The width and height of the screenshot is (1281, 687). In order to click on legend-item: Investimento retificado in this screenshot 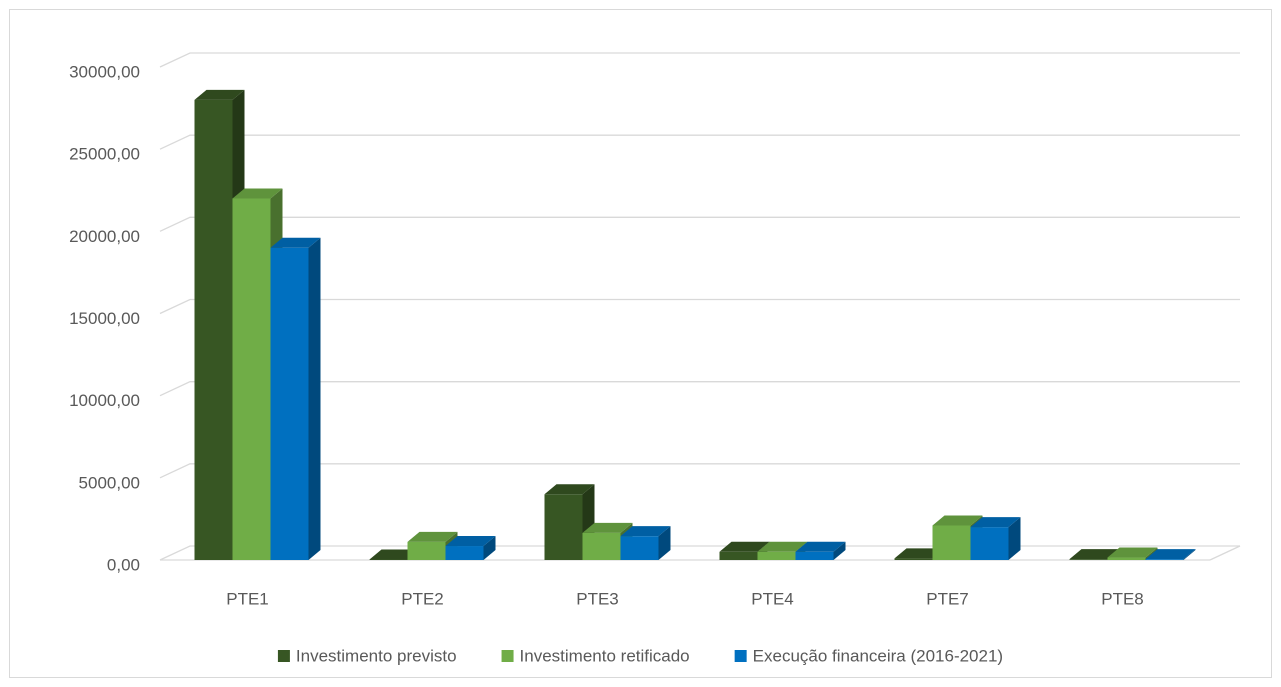, I will do `click(595, 655)`.